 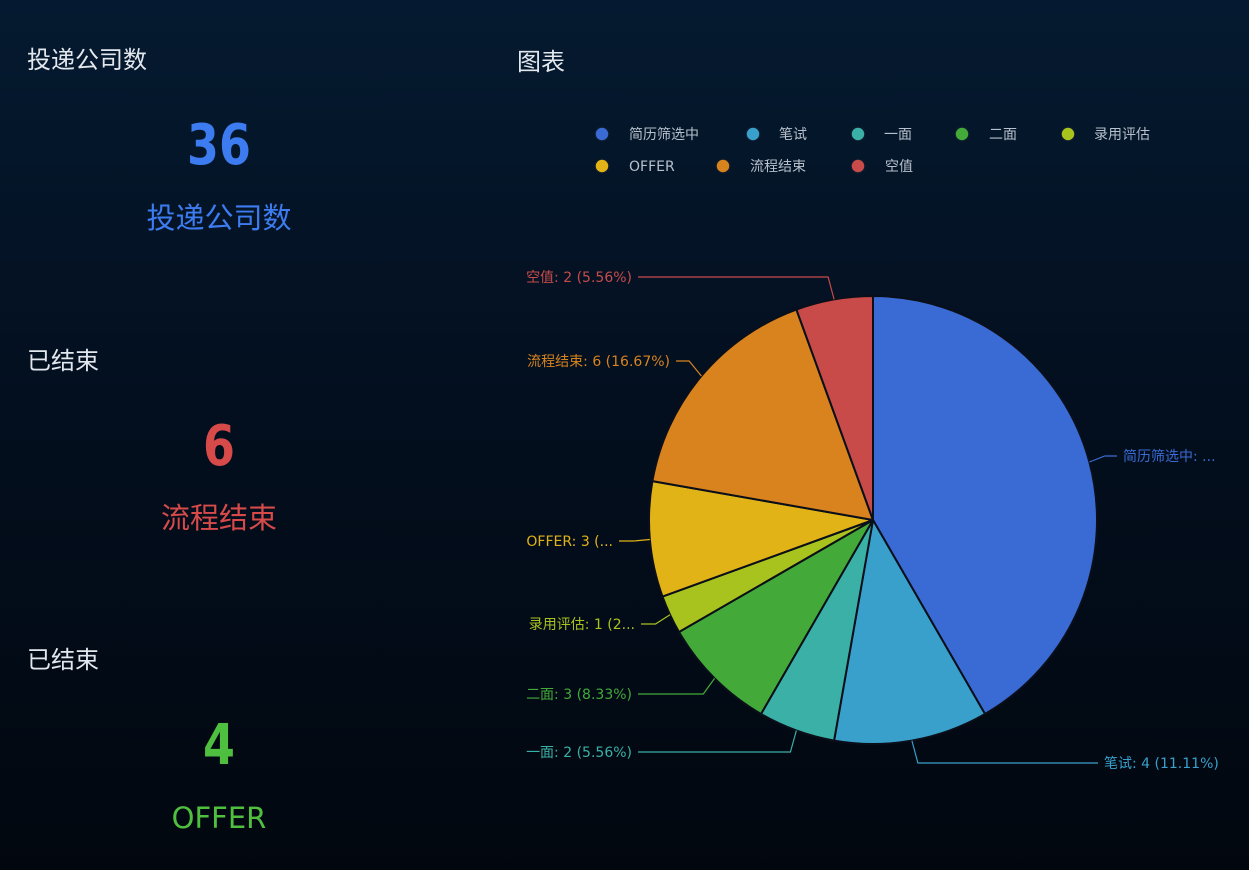 I want to click on stat-ended-label: 流程结束, so click(x=218, y=518).